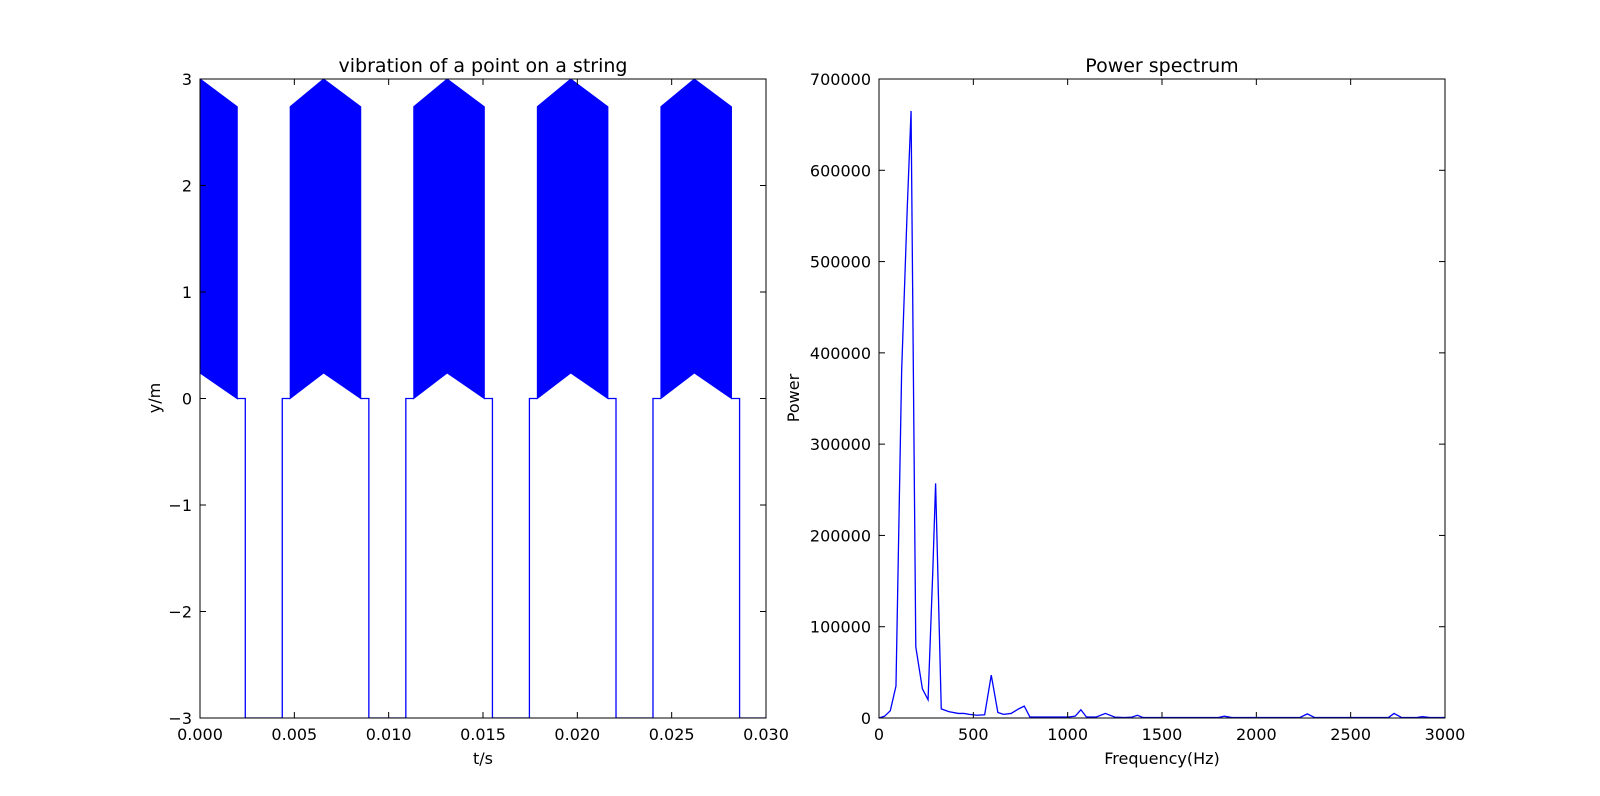 Image resolution: width=1600 pixels, height=796 pixels. What do you see at coordinates (840, 262) in the screenshot?
I see `right-y-tick-label: 500000` at bounding box center [840, 262].